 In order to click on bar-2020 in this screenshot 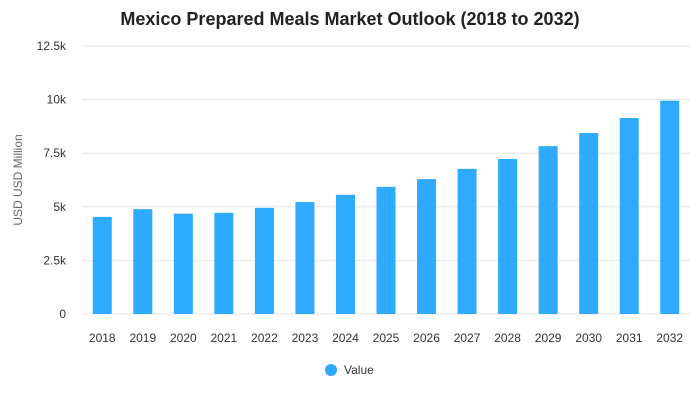, I will do `click(183, 263)`.